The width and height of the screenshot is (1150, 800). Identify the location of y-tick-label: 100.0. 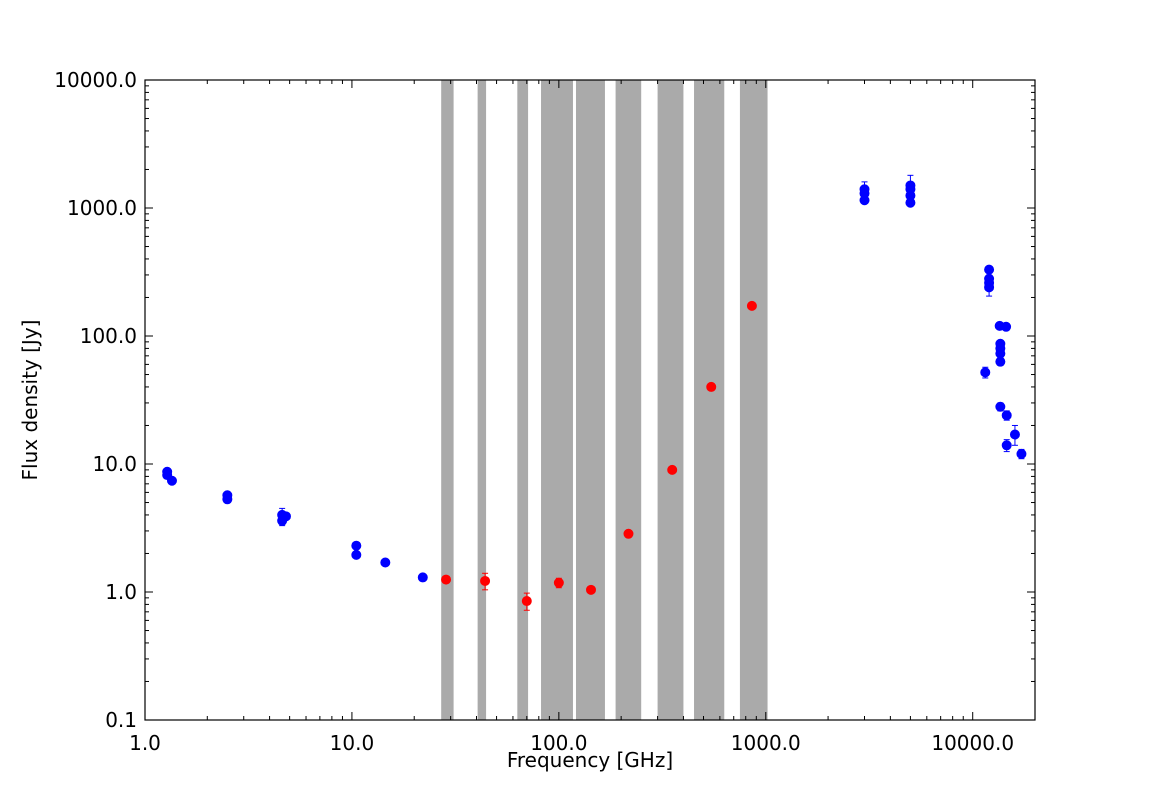
(108, 336).